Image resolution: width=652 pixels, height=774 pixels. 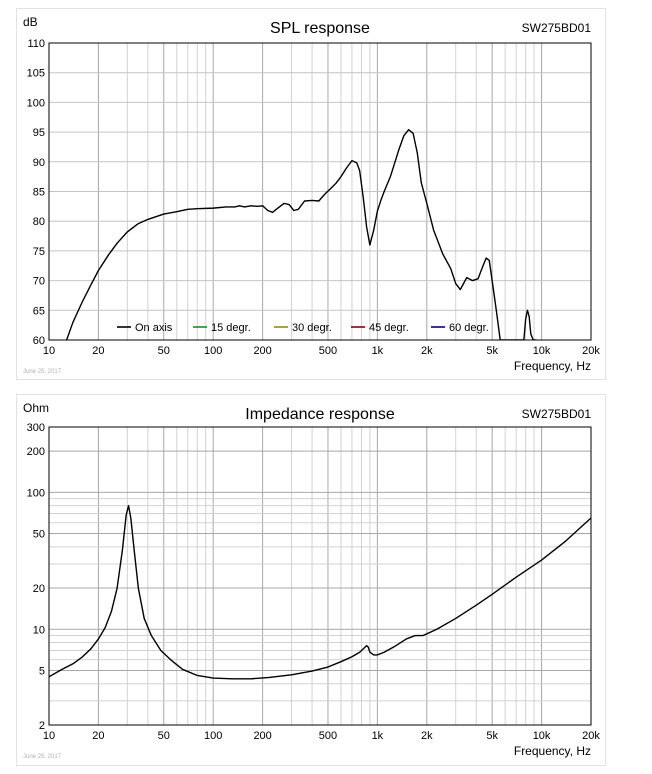 What do you see at coordinates (39, 535) in the screenshot?
I see `imp-y-tick-50: 50` at bounding box center [39, 535].